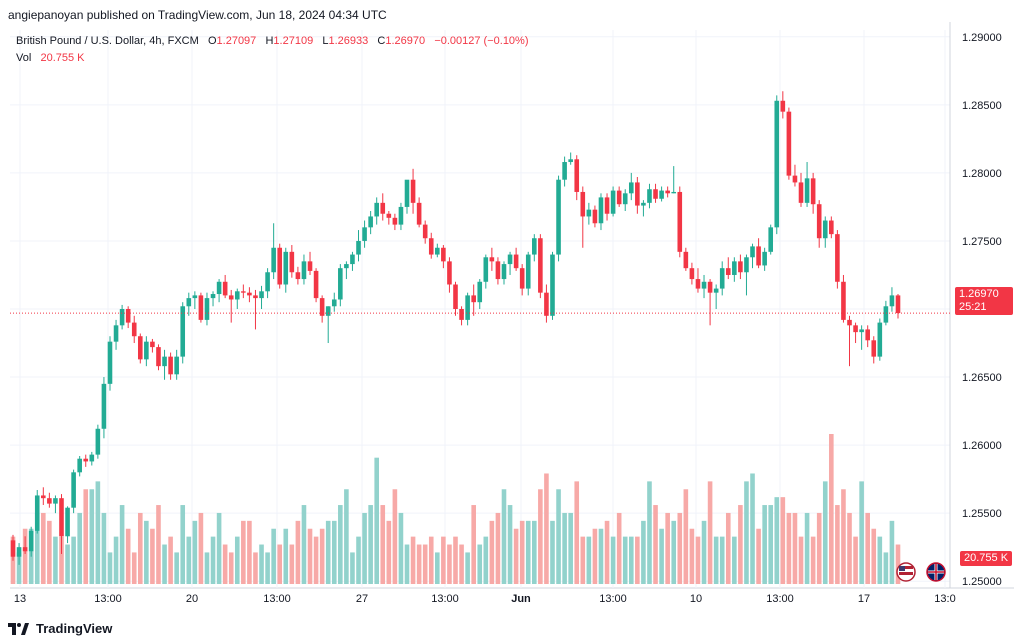 Image resolution: width=1024 pixels, height=643 pixels. I want to click on close-value: 1.26970, so click(405, 41).